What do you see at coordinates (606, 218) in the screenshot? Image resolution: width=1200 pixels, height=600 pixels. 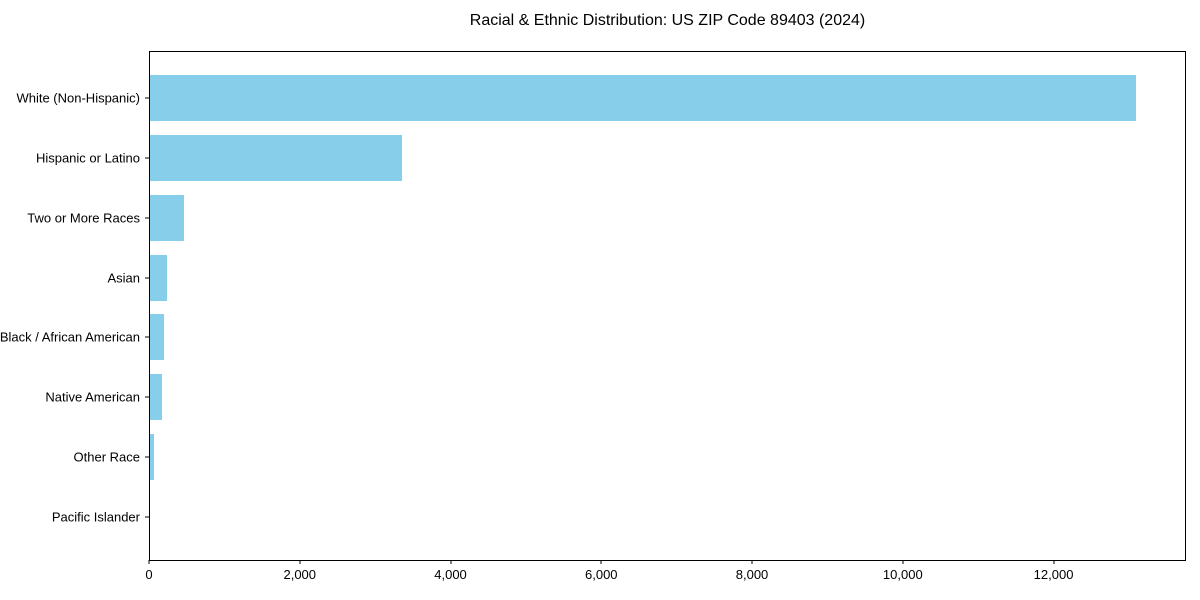 I see `bar-row: Two or More Races` at bounding box center [606, 218].